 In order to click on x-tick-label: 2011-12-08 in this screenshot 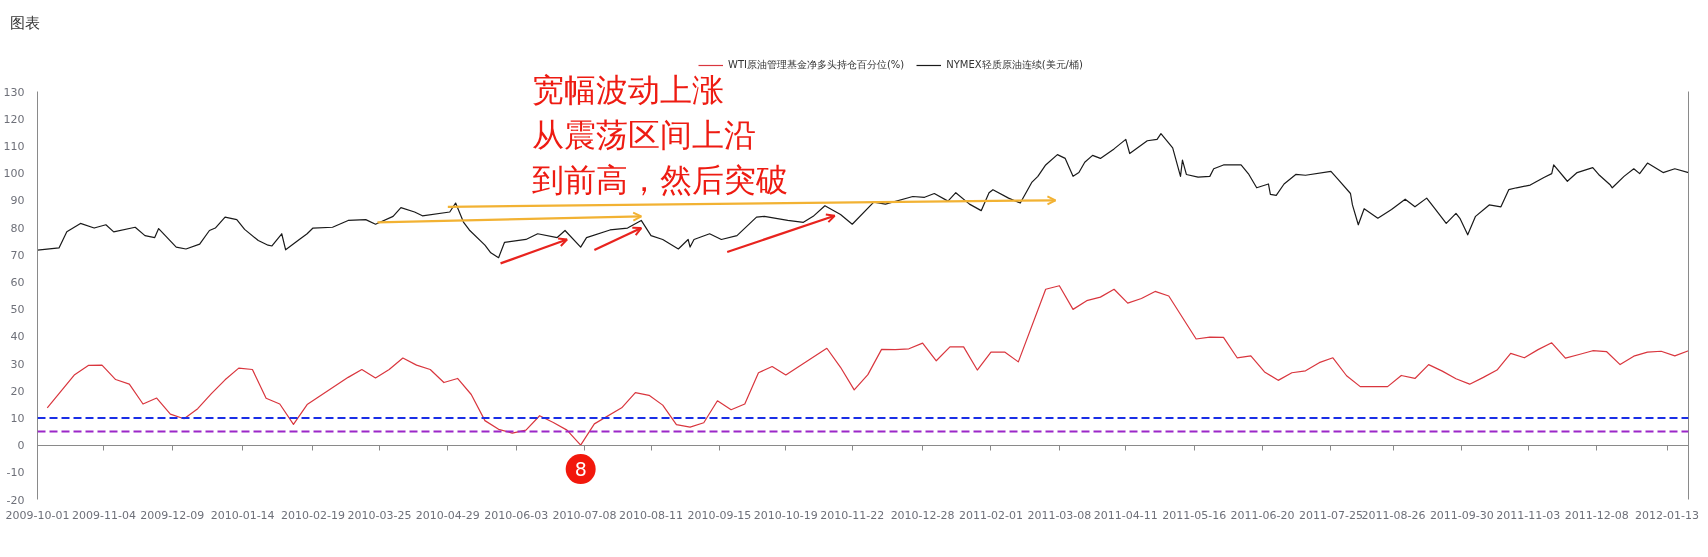, I will do `click(1596, 515)`.